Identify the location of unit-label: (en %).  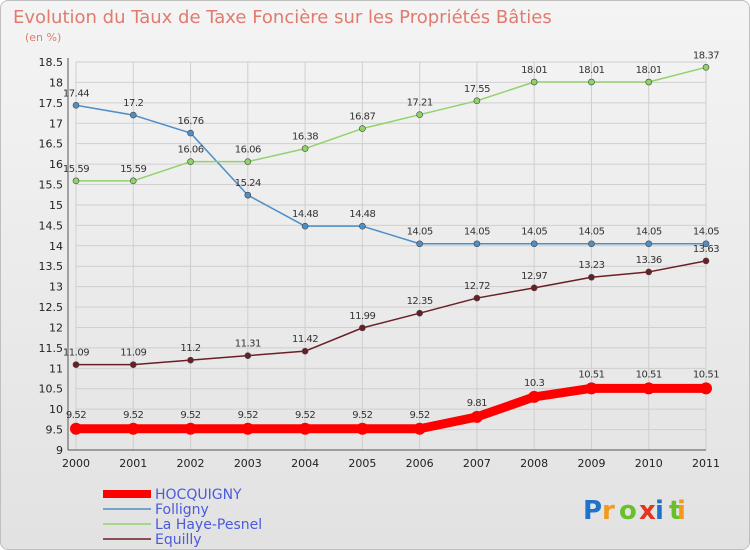
(43, 37).